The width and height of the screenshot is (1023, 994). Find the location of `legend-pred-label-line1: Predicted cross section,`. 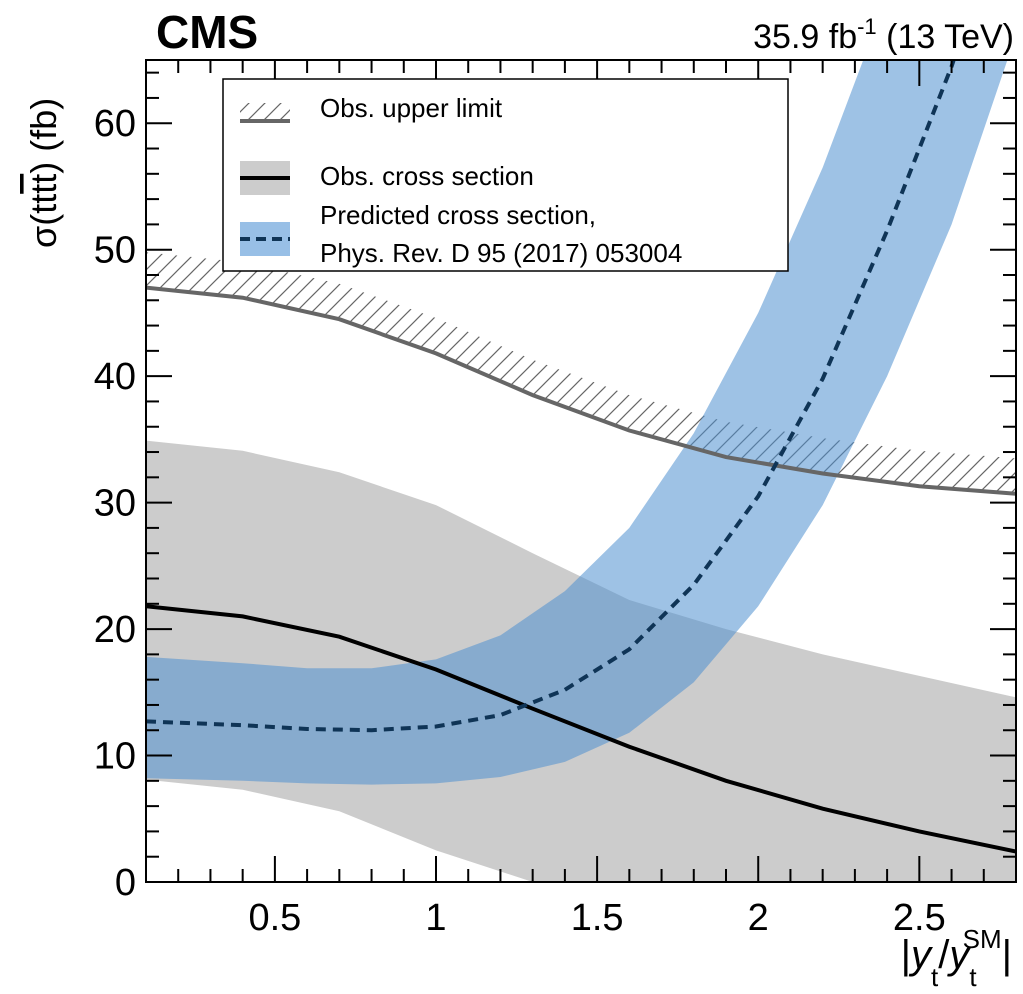

legend-pred-label-line1: Predicted cross section, is located at coordinates (458, 215).